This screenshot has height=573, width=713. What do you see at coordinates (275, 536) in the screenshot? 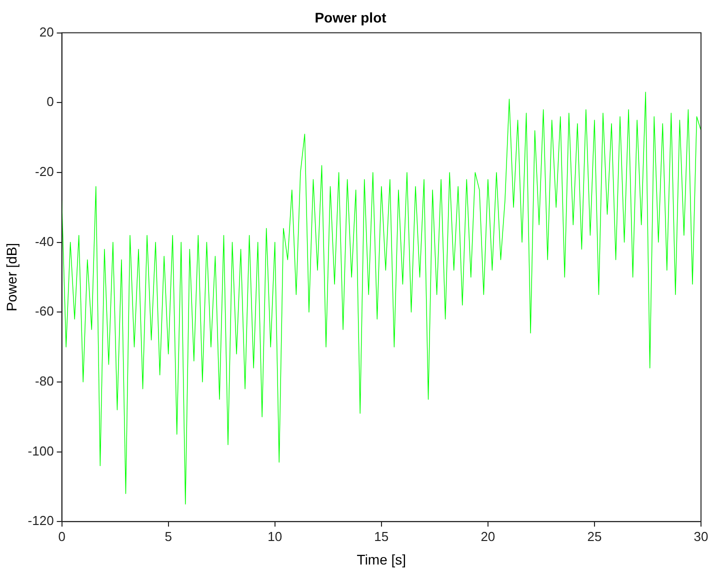
I see `x-tick-label: 10` at bounding box center [275, 536].